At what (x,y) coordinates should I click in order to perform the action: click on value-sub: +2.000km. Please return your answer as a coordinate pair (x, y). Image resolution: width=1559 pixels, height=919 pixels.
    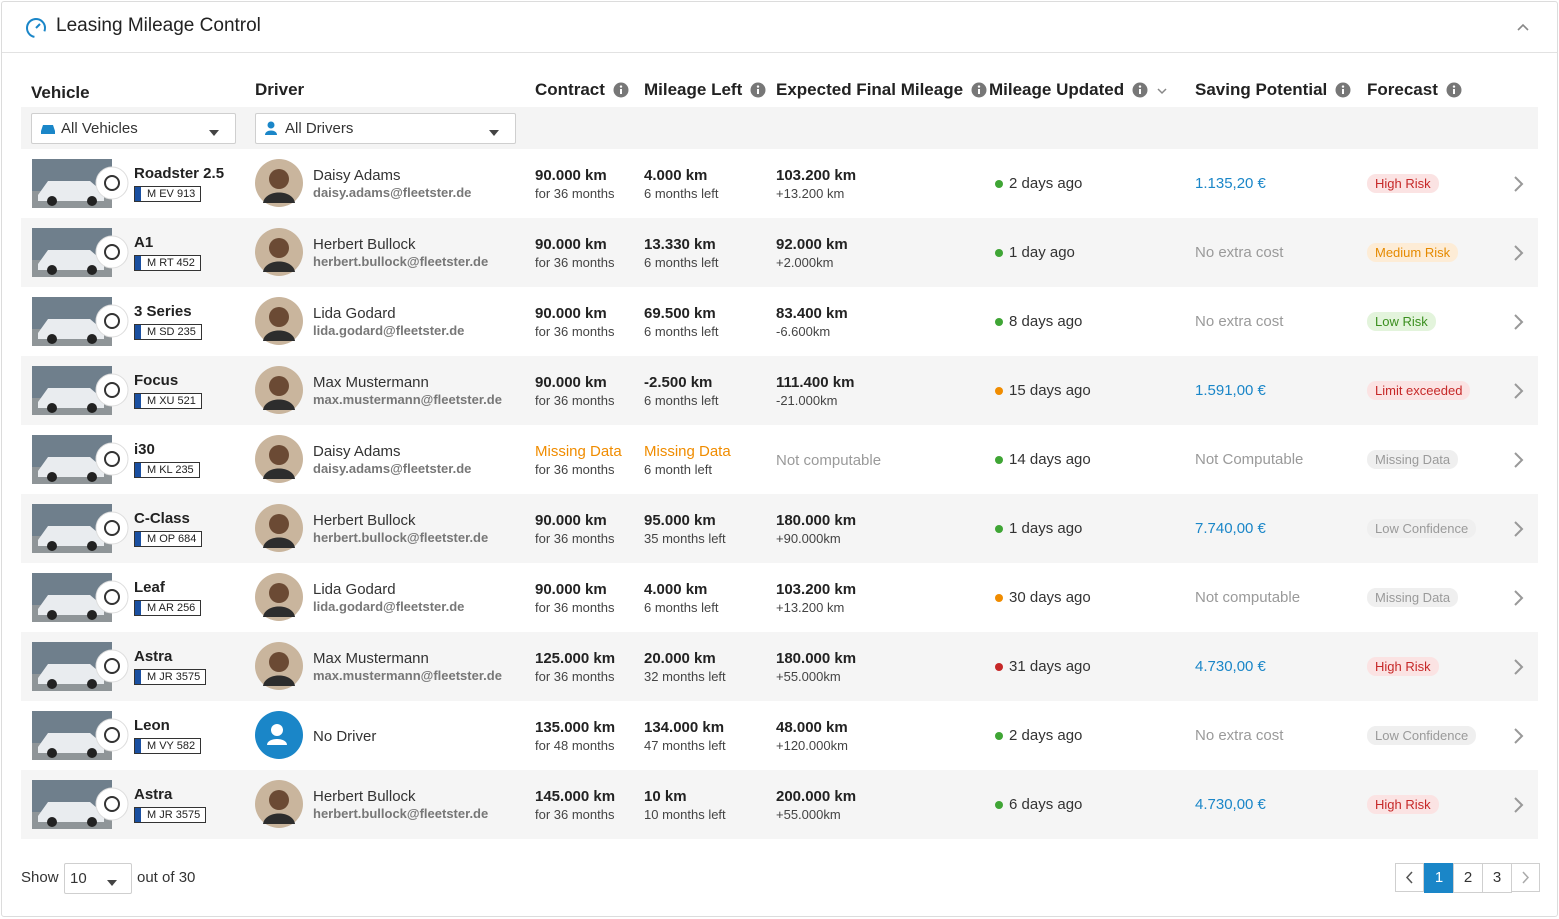
    Looking at the image, I should click on (805, 262).